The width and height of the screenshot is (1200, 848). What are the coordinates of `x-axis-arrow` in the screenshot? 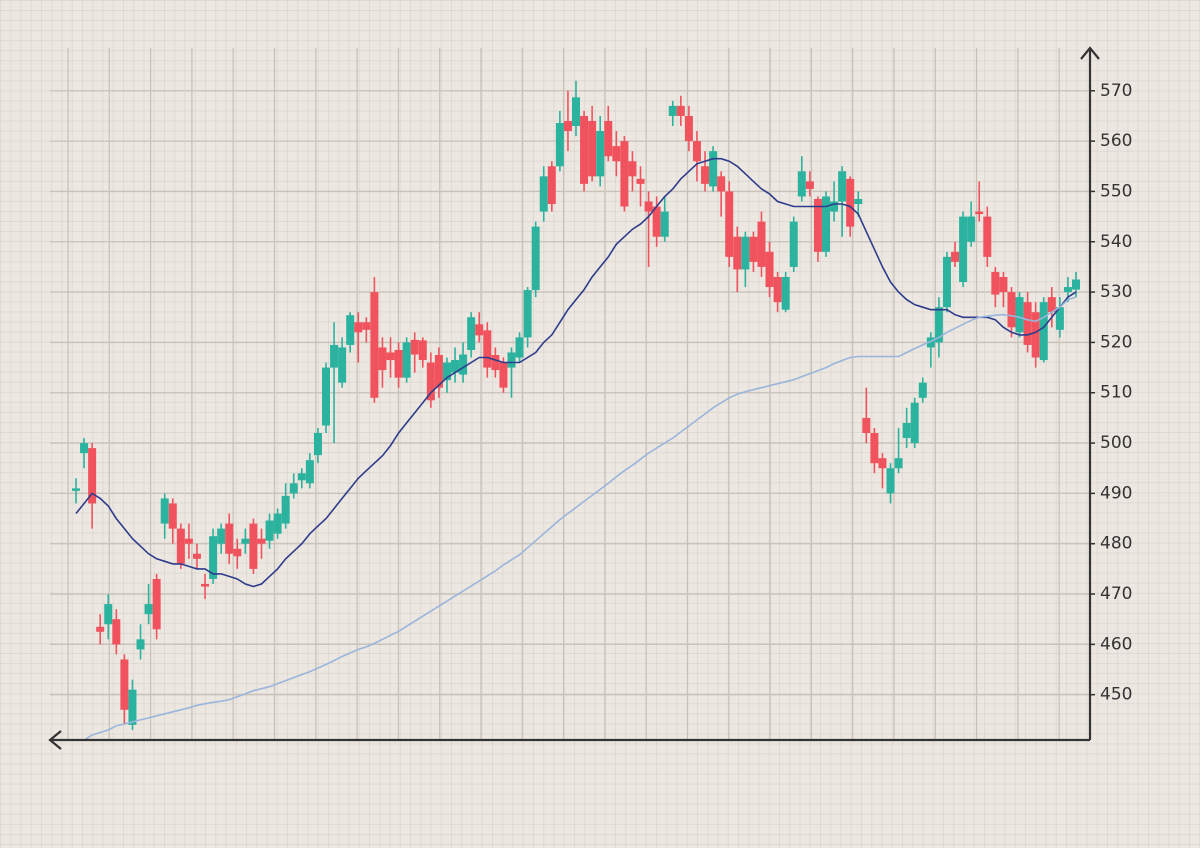 It's located at (55, 740).